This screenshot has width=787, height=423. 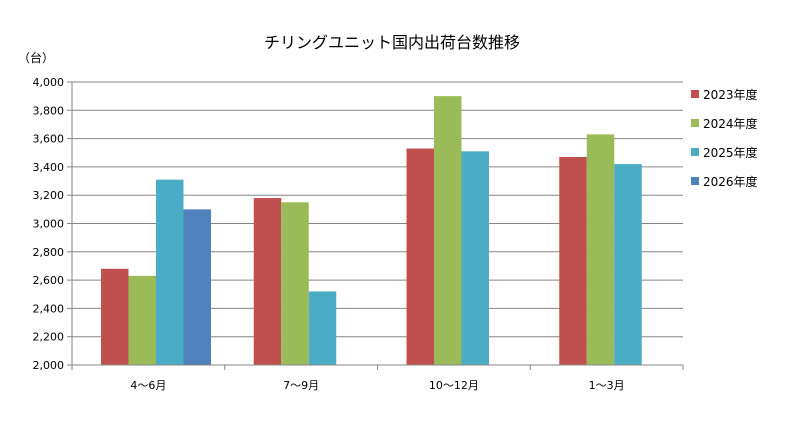 What do you see at coordinates (49, 365) in the screenshot?
I see `y-tick-label: 2,000` at bounding box center [49, 365].